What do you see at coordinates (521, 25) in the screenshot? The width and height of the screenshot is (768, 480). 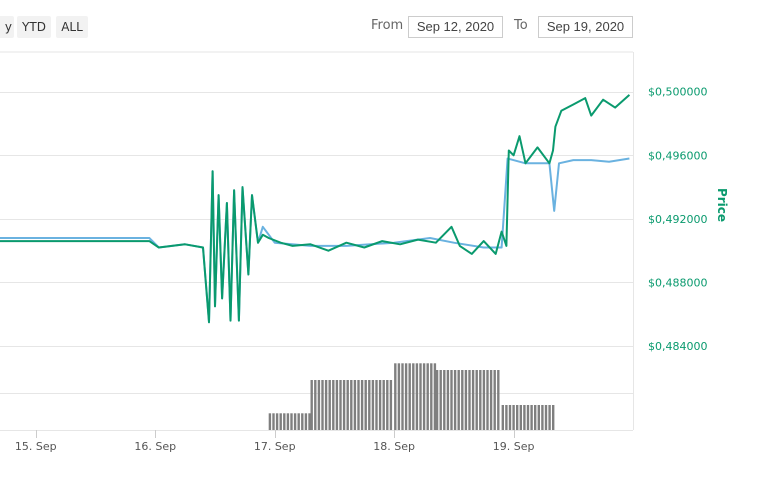 I see `to-label: To` at bounding box center [521, 25].